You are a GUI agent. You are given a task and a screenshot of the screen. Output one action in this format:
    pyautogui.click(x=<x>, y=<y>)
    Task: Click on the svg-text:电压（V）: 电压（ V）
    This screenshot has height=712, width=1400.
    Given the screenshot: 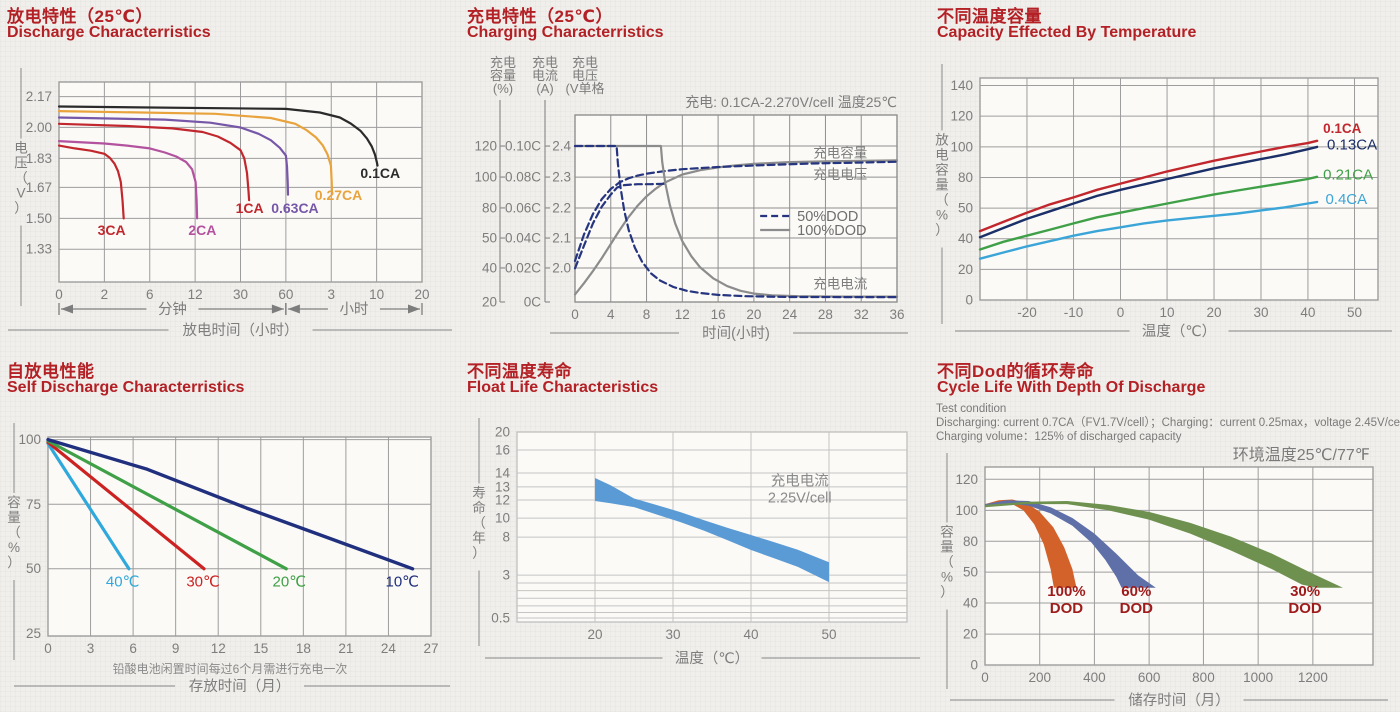 What is the action you would take?
    pyautogui.click(x=21, y=178)
    